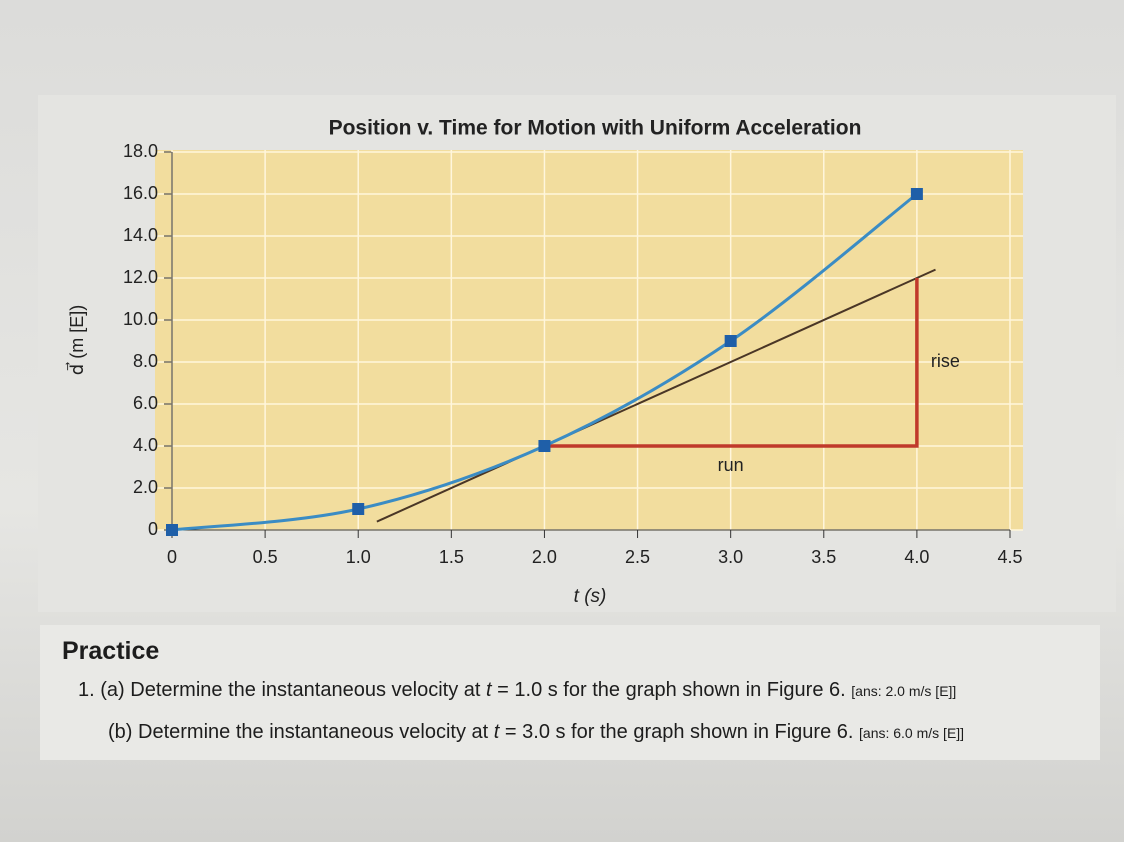 This screenshot has height=842, width=1124. What do you see at coordinates (358, 557) in the screenshot?
I see `x-tick-label: 1.0` at bounding box center [358, 557].